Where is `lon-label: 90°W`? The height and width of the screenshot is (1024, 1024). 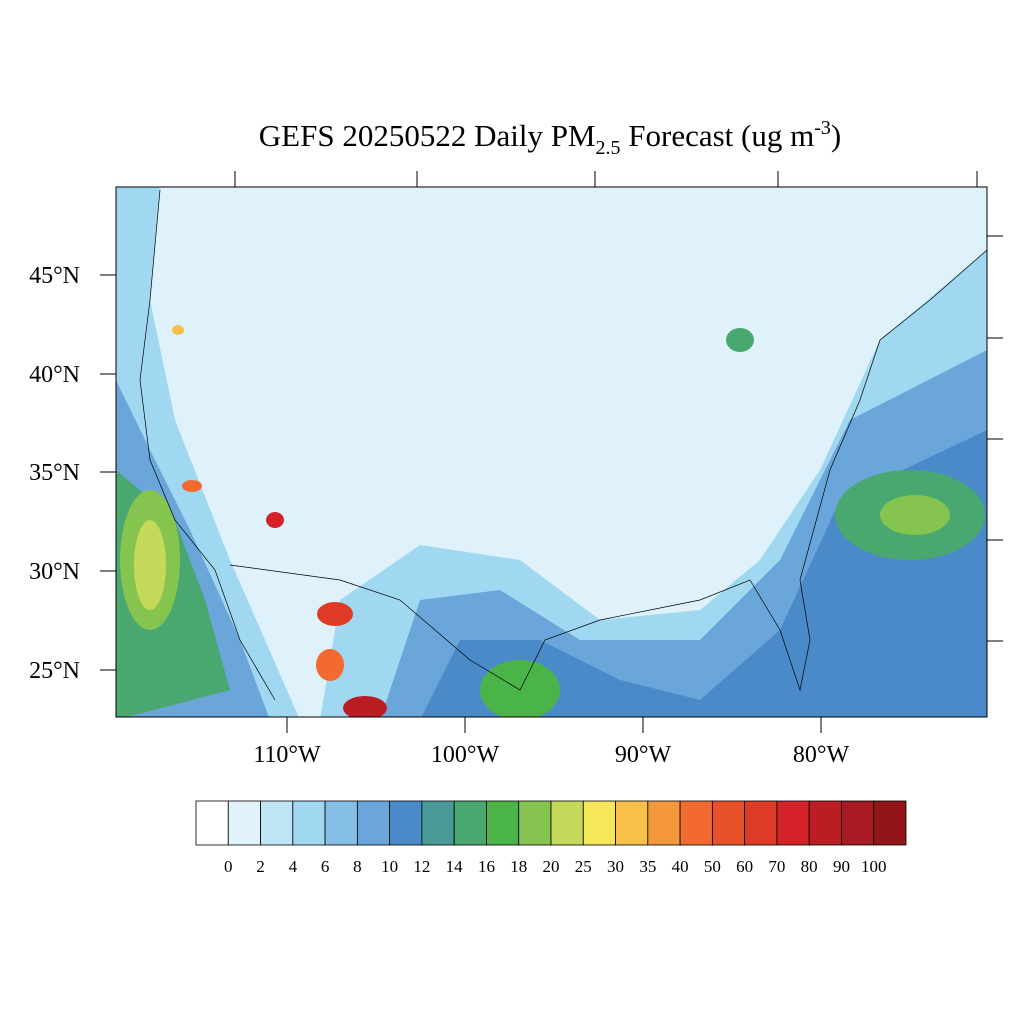
lon-label: 90°W is located at coordinates (643, 755).